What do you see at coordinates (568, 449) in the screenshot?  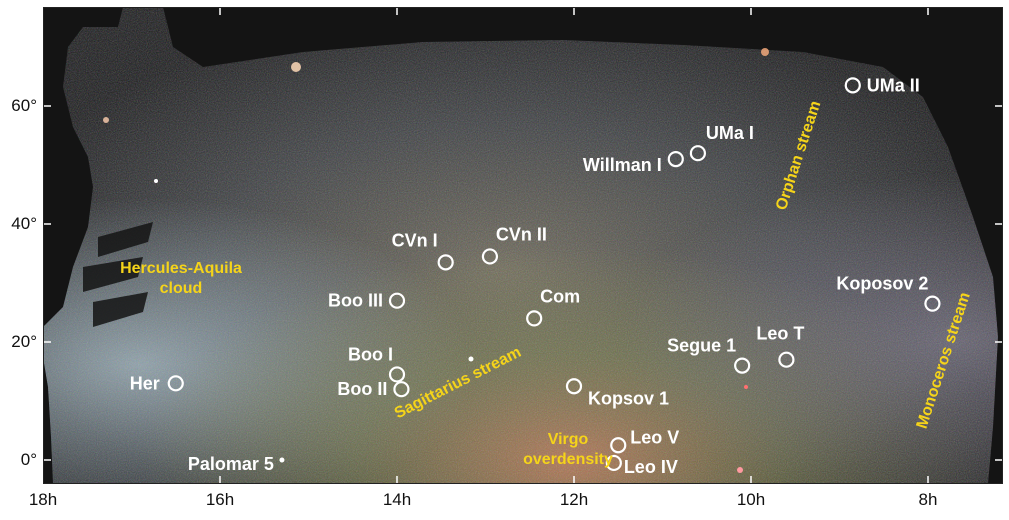 I see `stream-label: Virgo overdensity` at bounding box center [568, 449].